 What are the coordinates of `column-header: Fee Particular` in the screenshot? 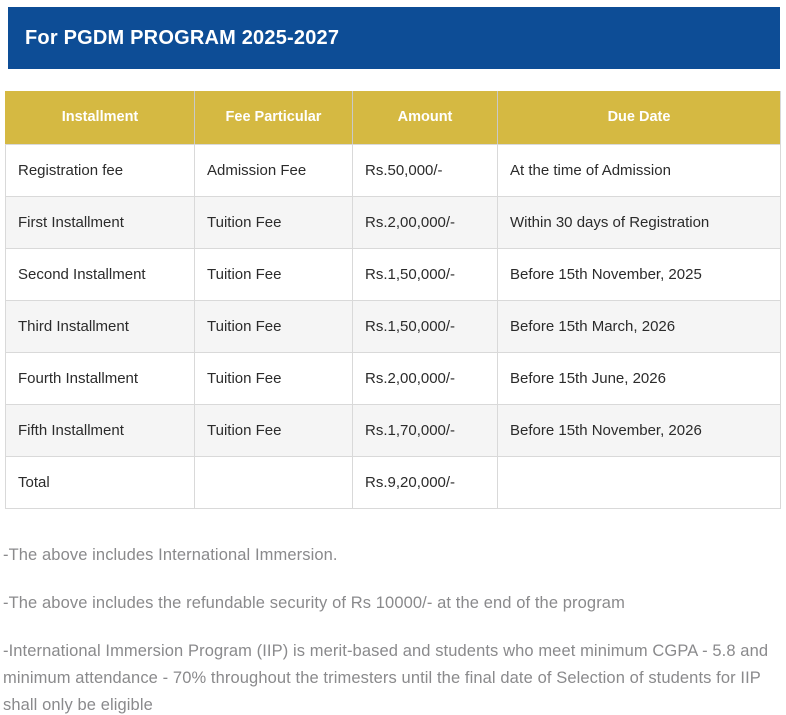 It's located at (273, 118).